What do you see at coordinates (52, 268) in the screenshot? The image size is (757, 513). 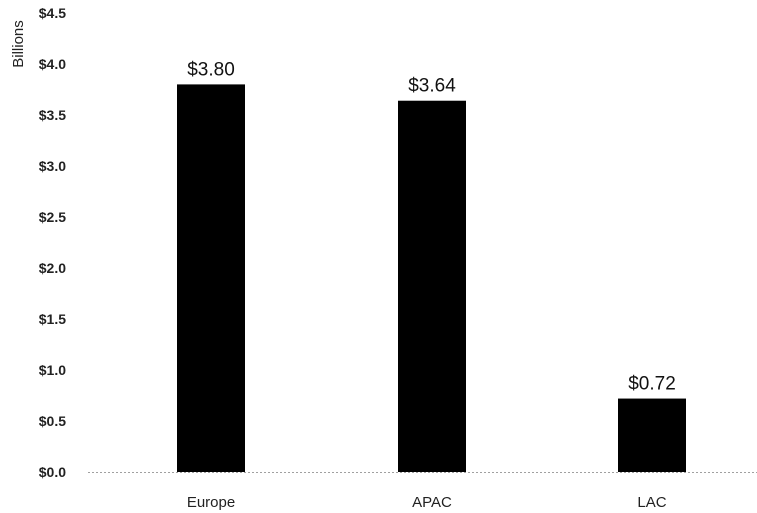 I see `y-tick-label: $2.0` at bounding box center [52, 268].